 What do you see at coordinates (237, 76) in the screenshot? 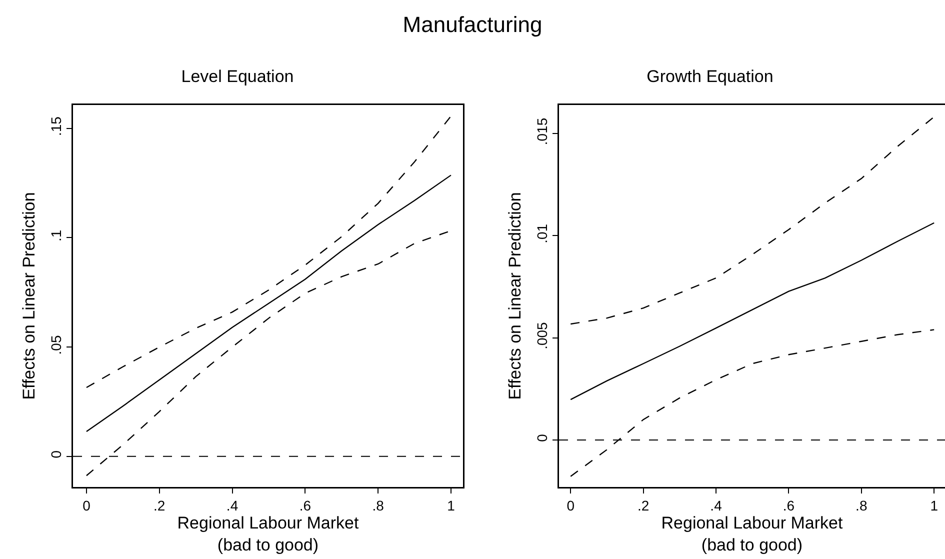
I see `chart-subtitle: Level Equation` at bounding box center [237, 76].